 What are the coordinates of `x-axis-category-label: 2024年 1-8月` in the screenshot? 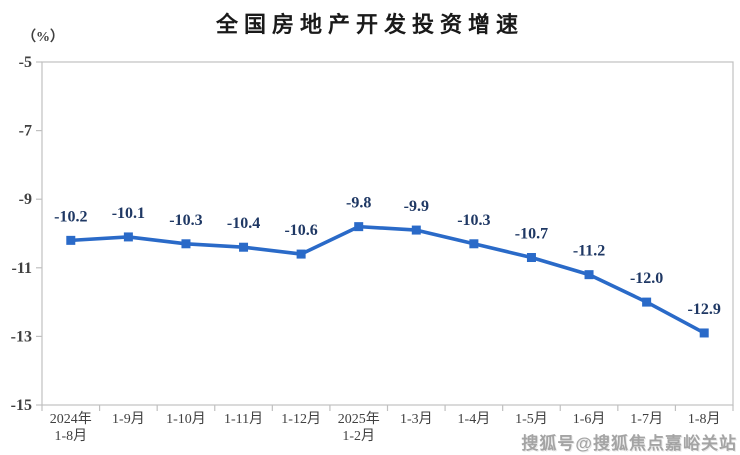 It's located at (70, 428).